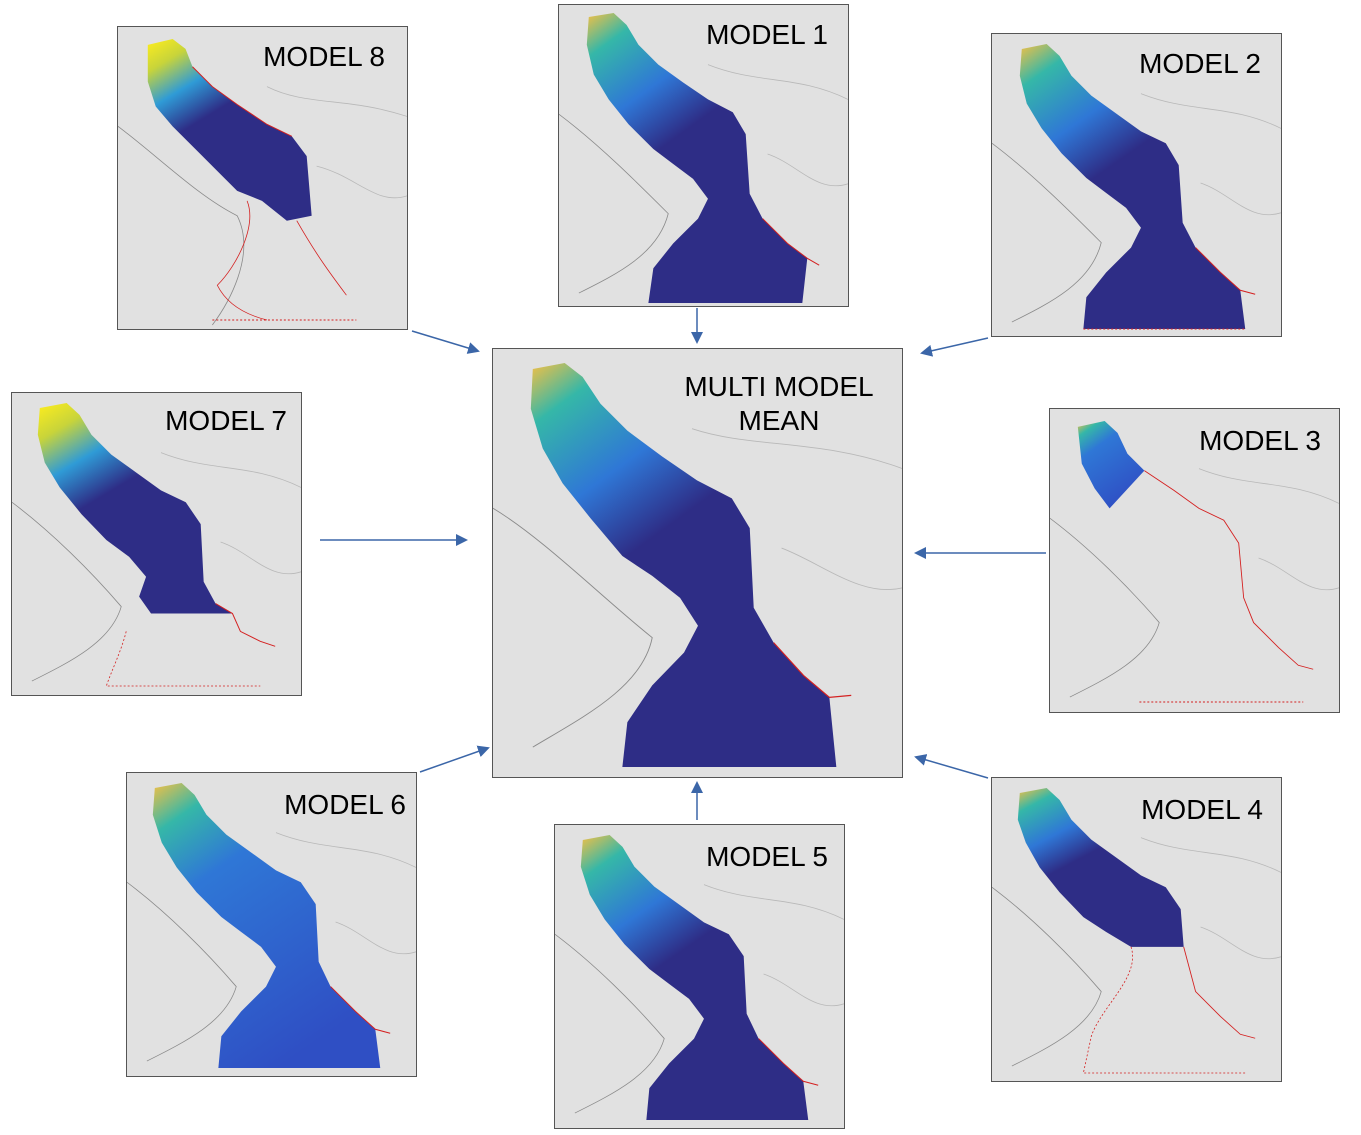 Image resolution: width=1361 pixels, height=1135 pixels. Describe the element at coordinates (1260, 440) in the screenshot. I see `model-3-title: MODEL 3` at that location.